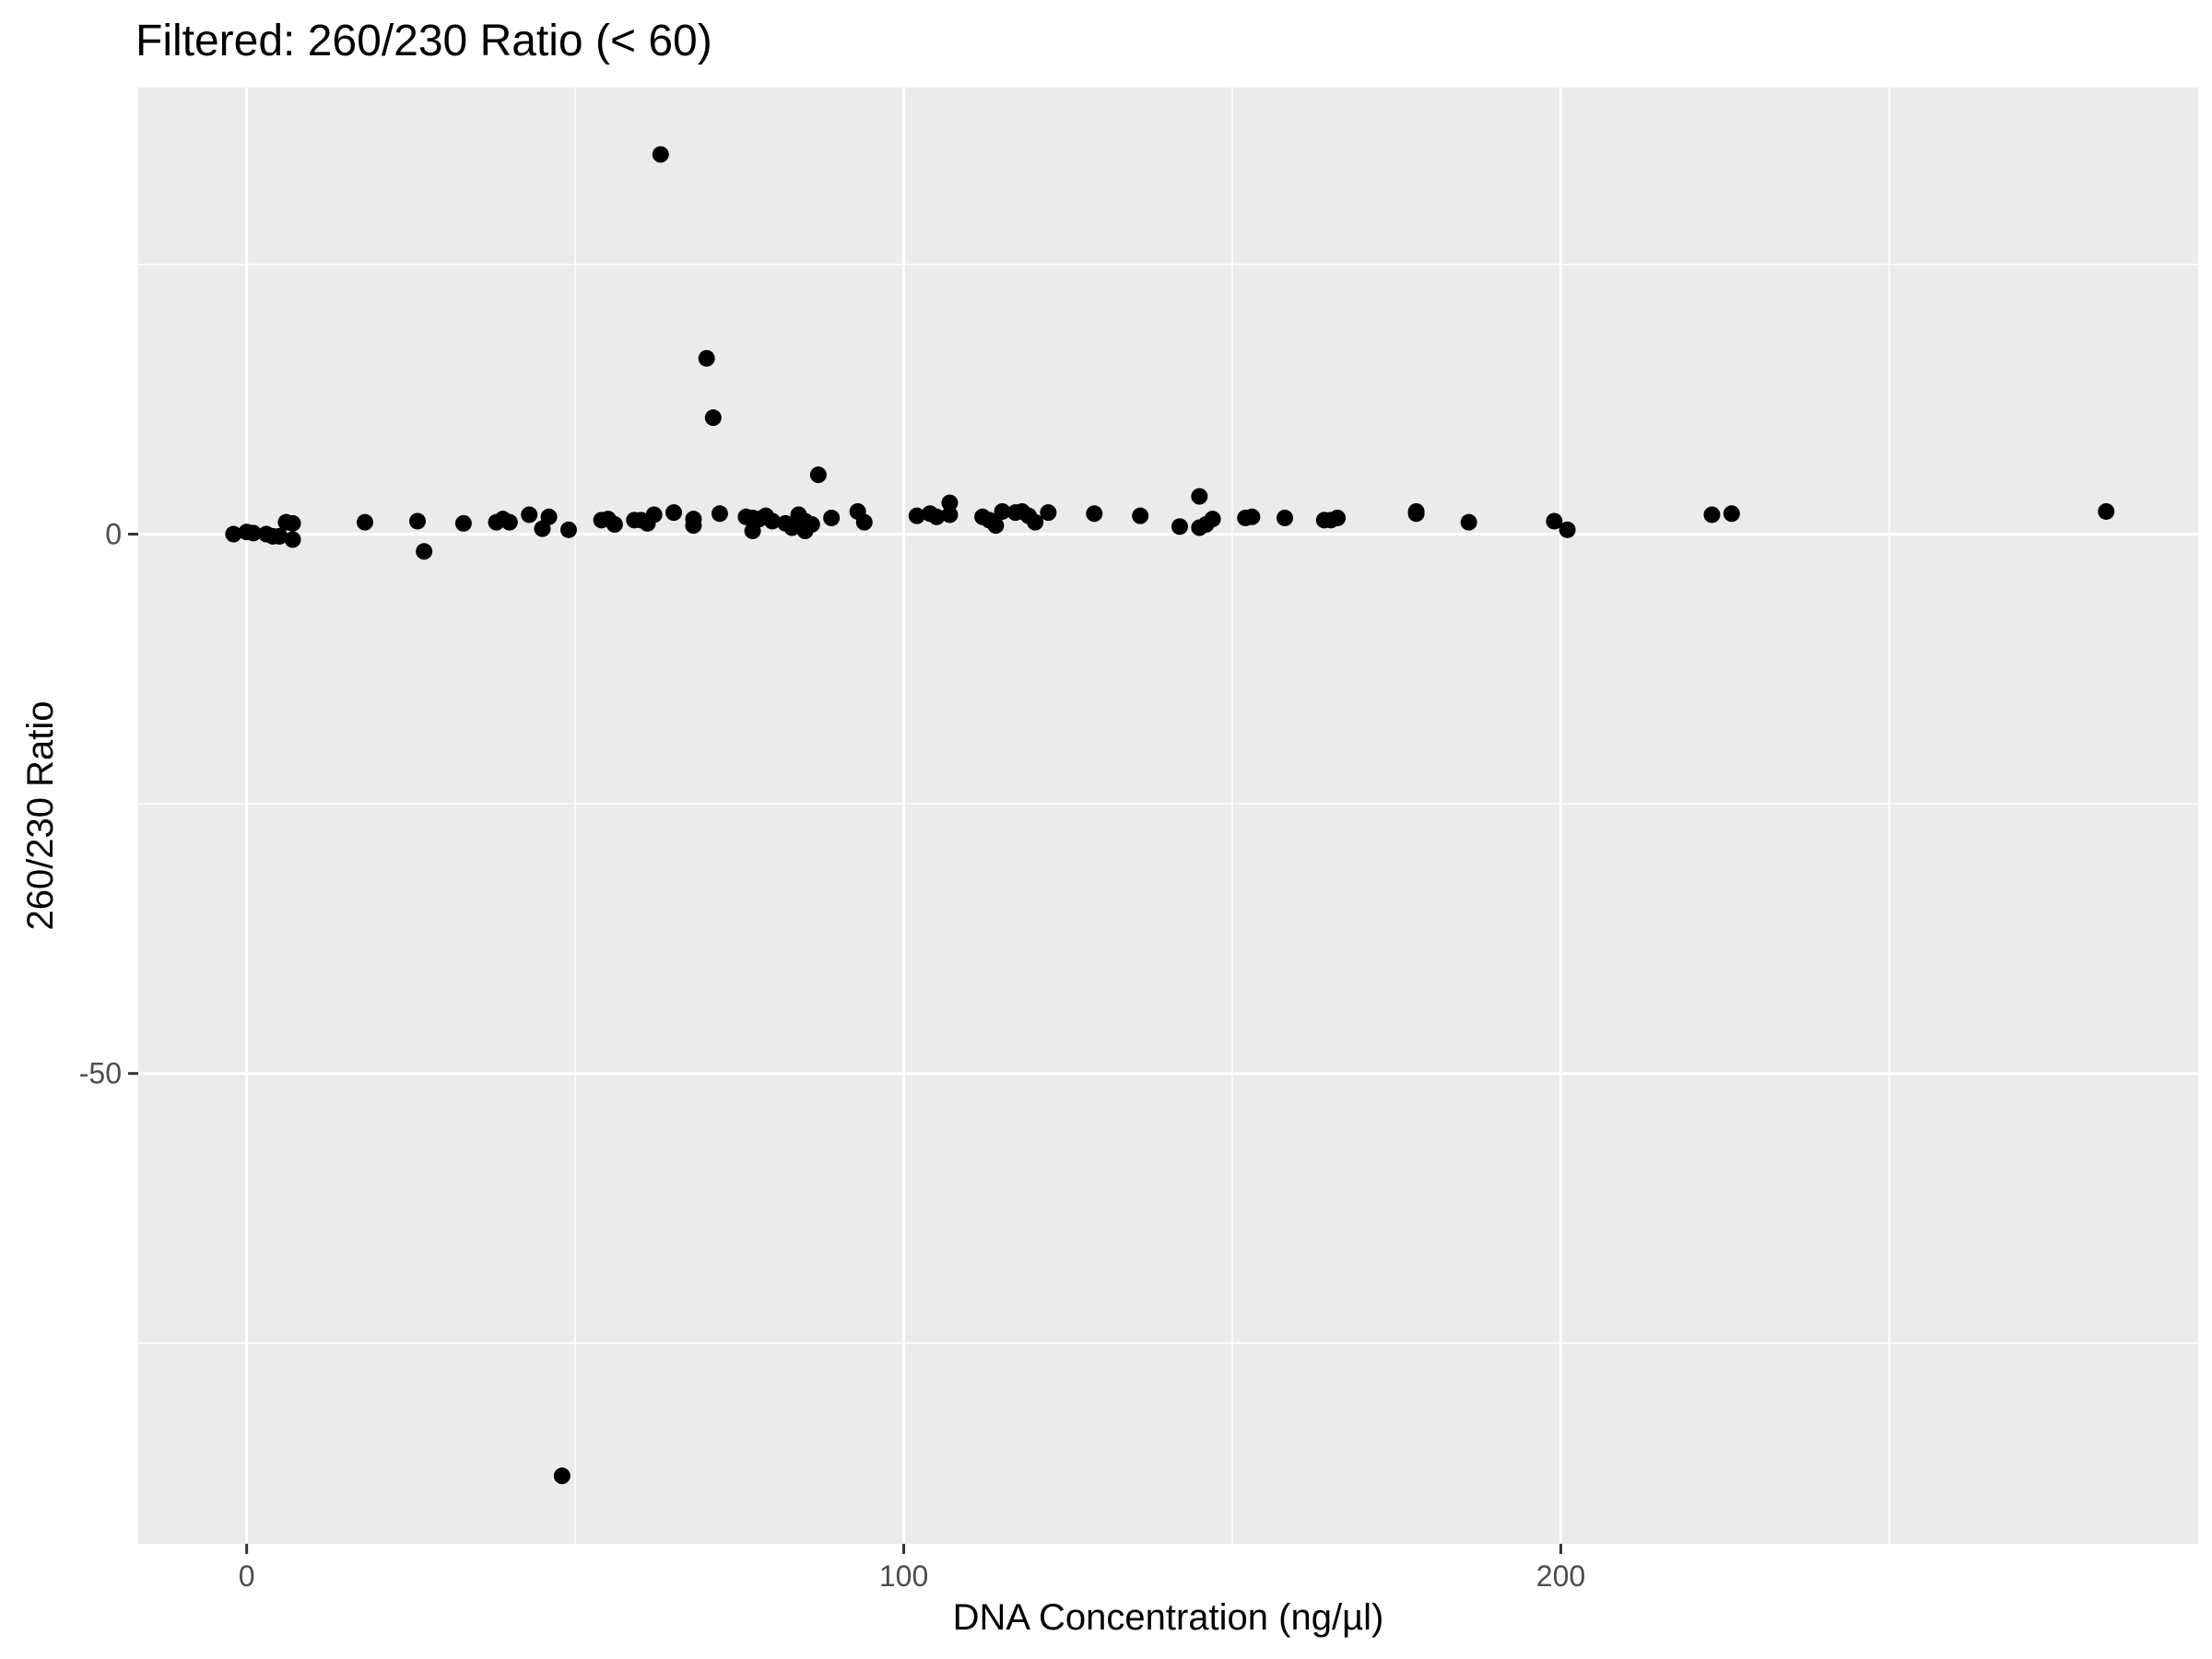 The width and height of the screenshot is (2212, 1659). What do you see at coordinates (113, 534) in the screenshot?
I see `y-tick-label: 0` at bounding box center [113, 534].